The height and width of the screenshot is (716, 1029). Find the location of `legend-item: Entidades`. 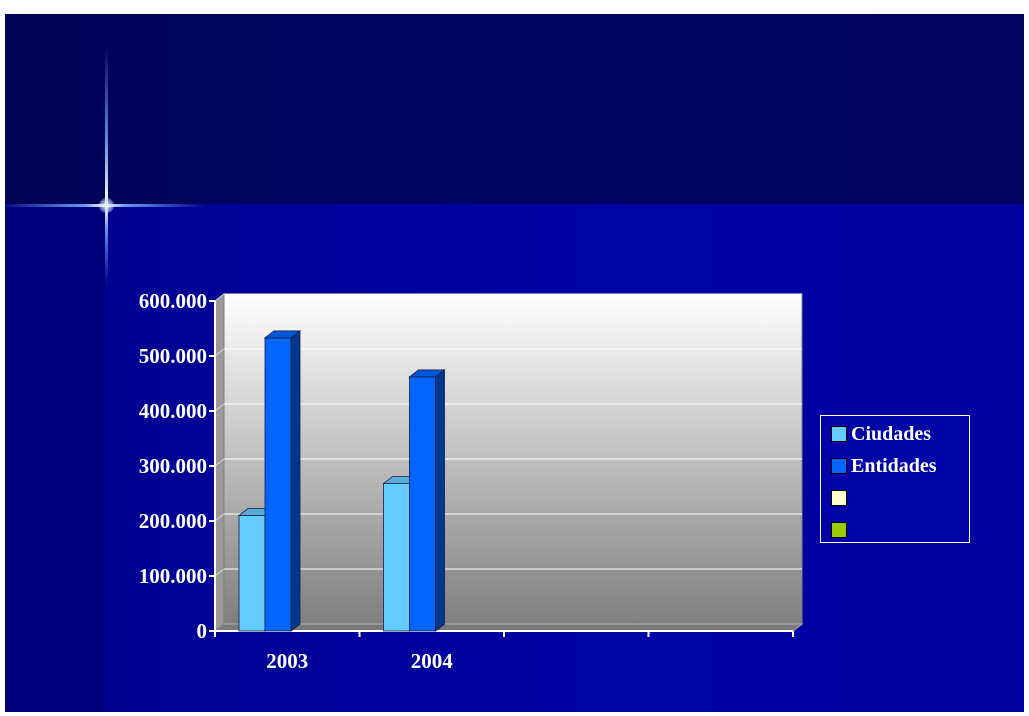

legend-item: Entidades is located at coordinates (884, 466).